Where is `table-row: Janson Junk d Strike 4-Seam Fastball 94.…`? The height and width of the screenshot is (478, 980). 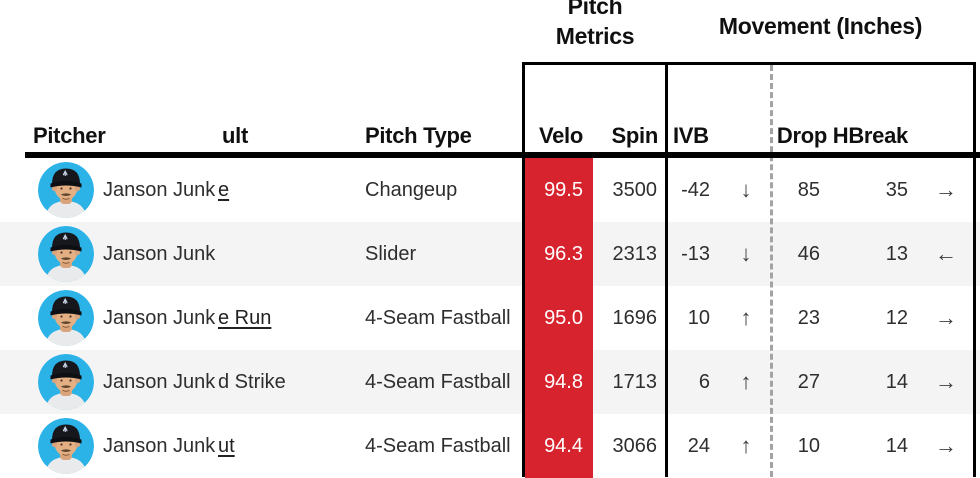 table-row: Janson Junk d Strike 4-Seam Fastball 94.… is located at coordinates (490, 382).